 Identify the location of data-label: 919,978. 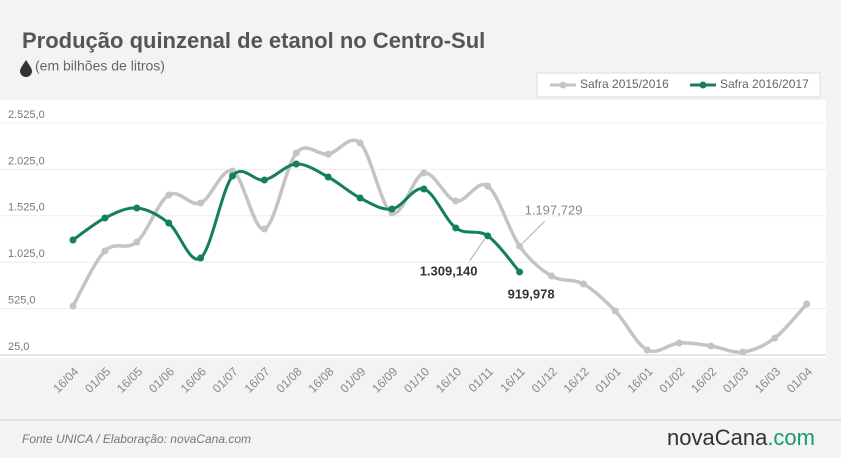
(531, 293).